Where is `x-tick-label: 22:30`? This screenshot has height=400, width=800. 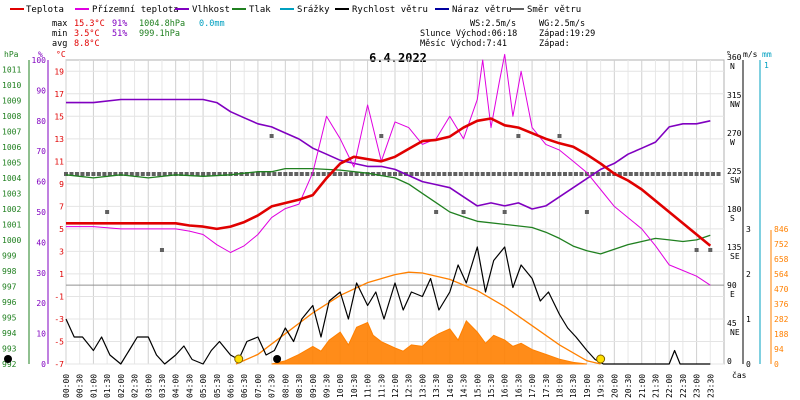
x-tick-label: 22:30 is located at coordinates (683, 386).